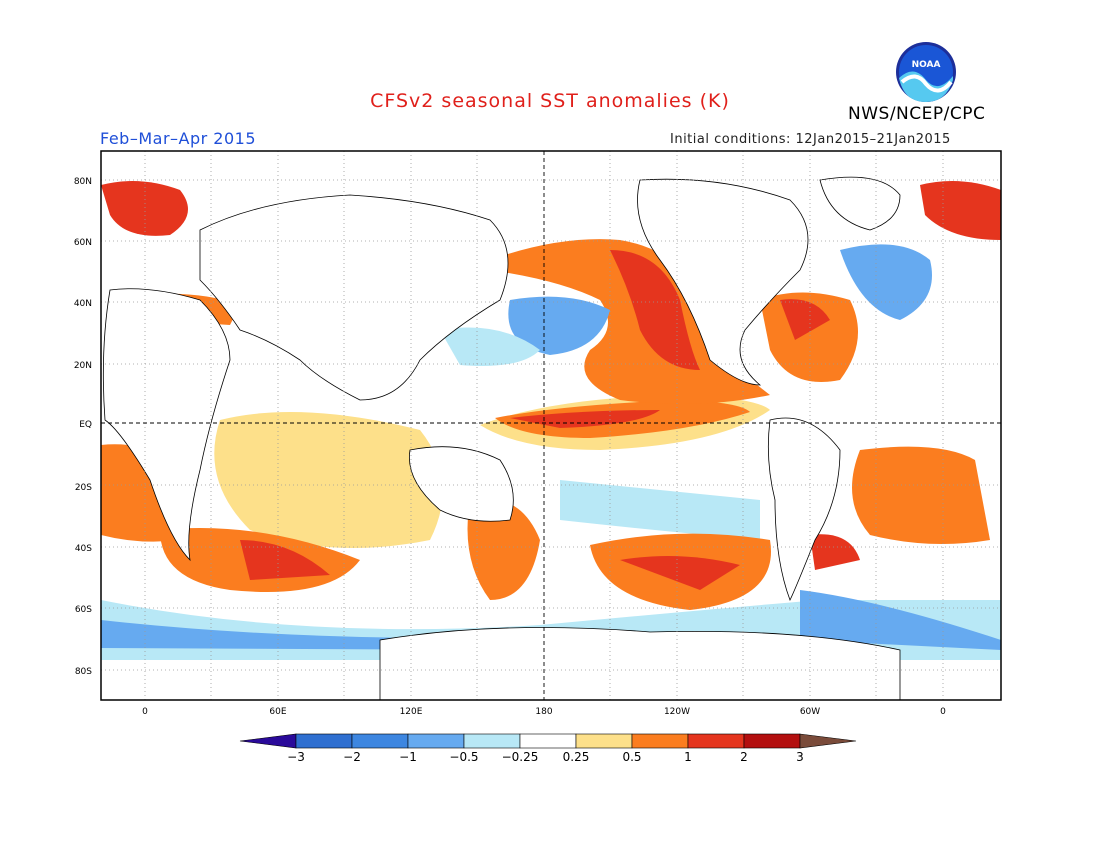 This screenshot has height=850, width=1100. I want to click on lon-label-0-east: 0, so click(943, 712).